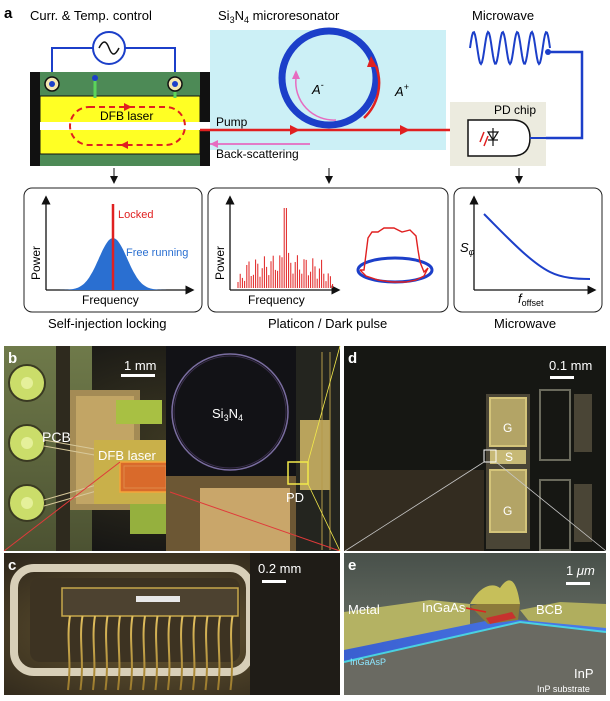 This screenshot has height=701, width=610. Describe the element at coordinates (503, 15) in the screenshot. I see `microwave-title: Microwave` at that location.